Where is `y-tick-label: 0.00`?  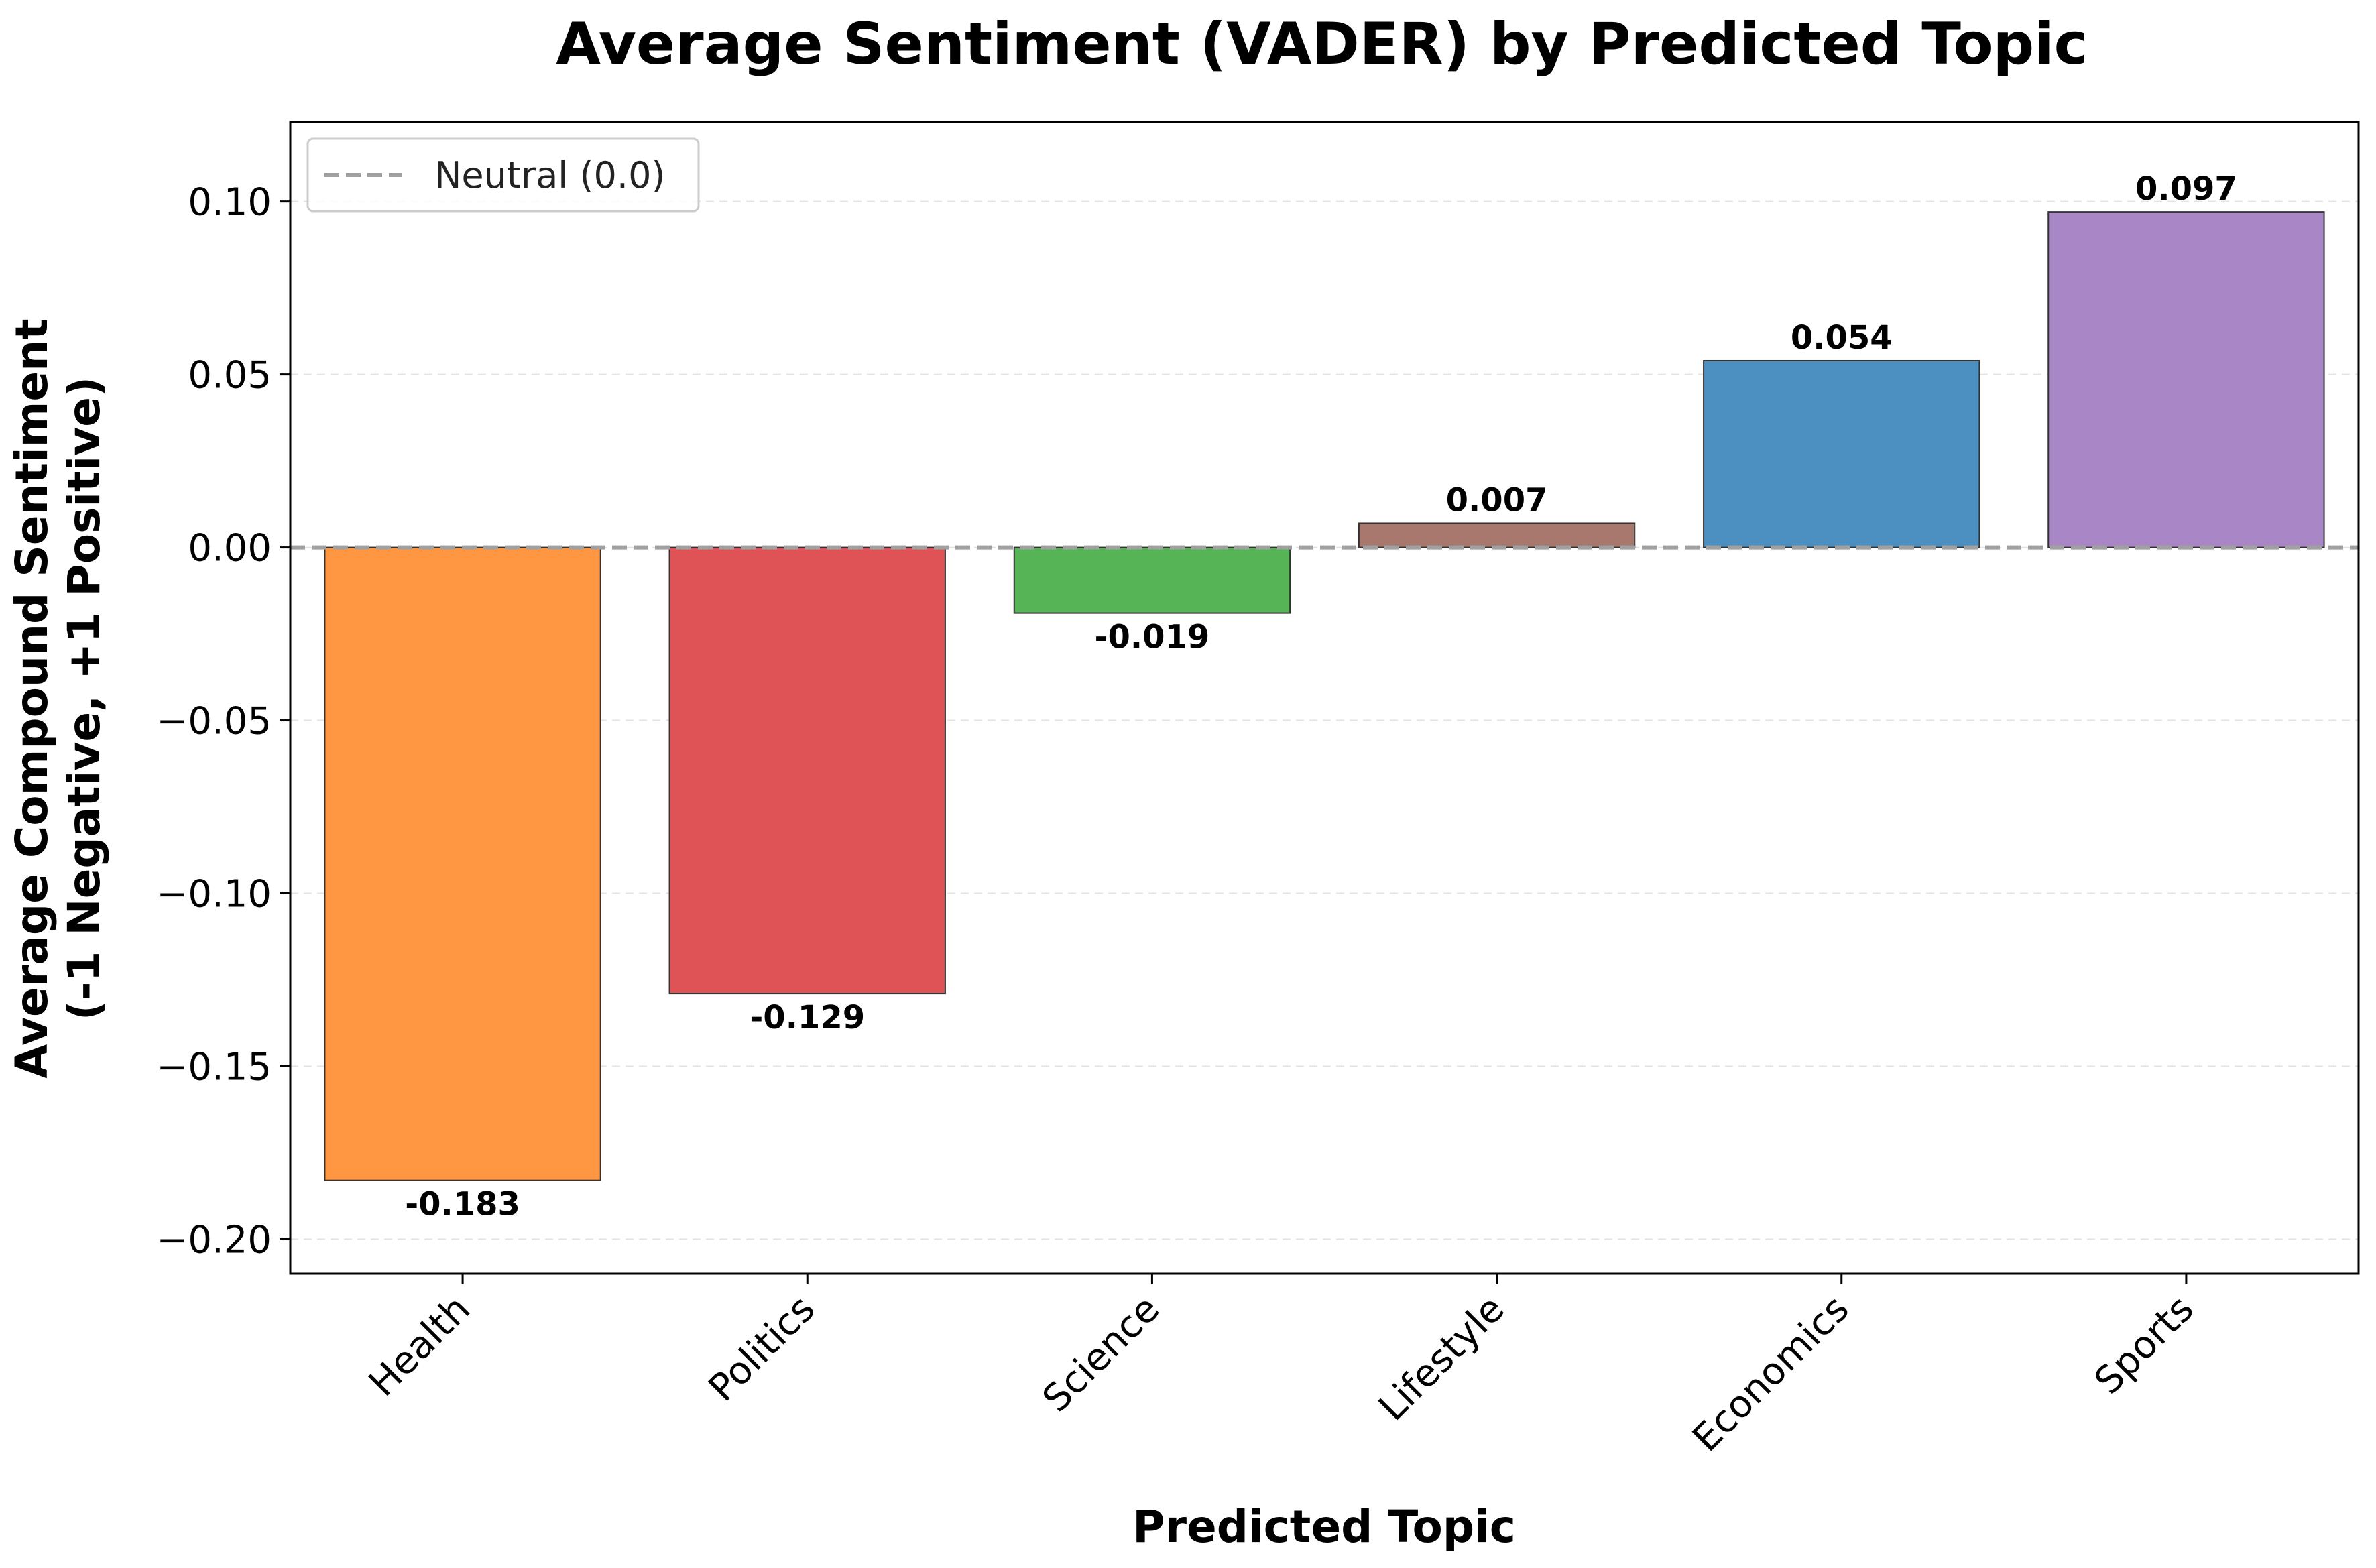
y-tick-label: 0.00 is located at coordinates (230, 549).